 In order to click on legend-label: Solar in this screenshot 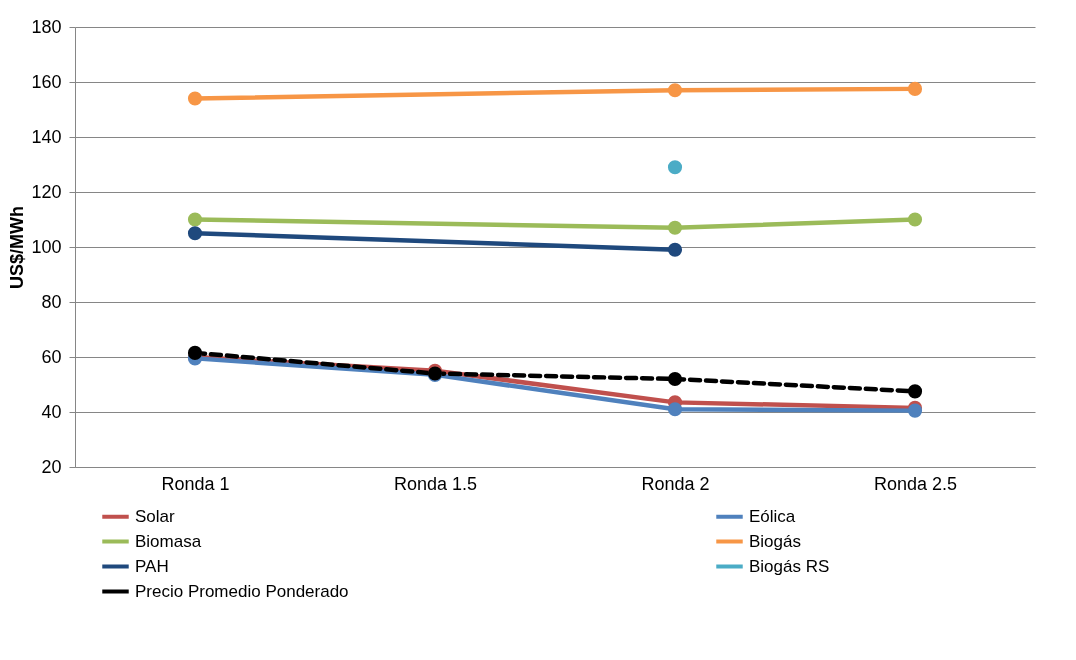, I will do `click(155, 516)`.